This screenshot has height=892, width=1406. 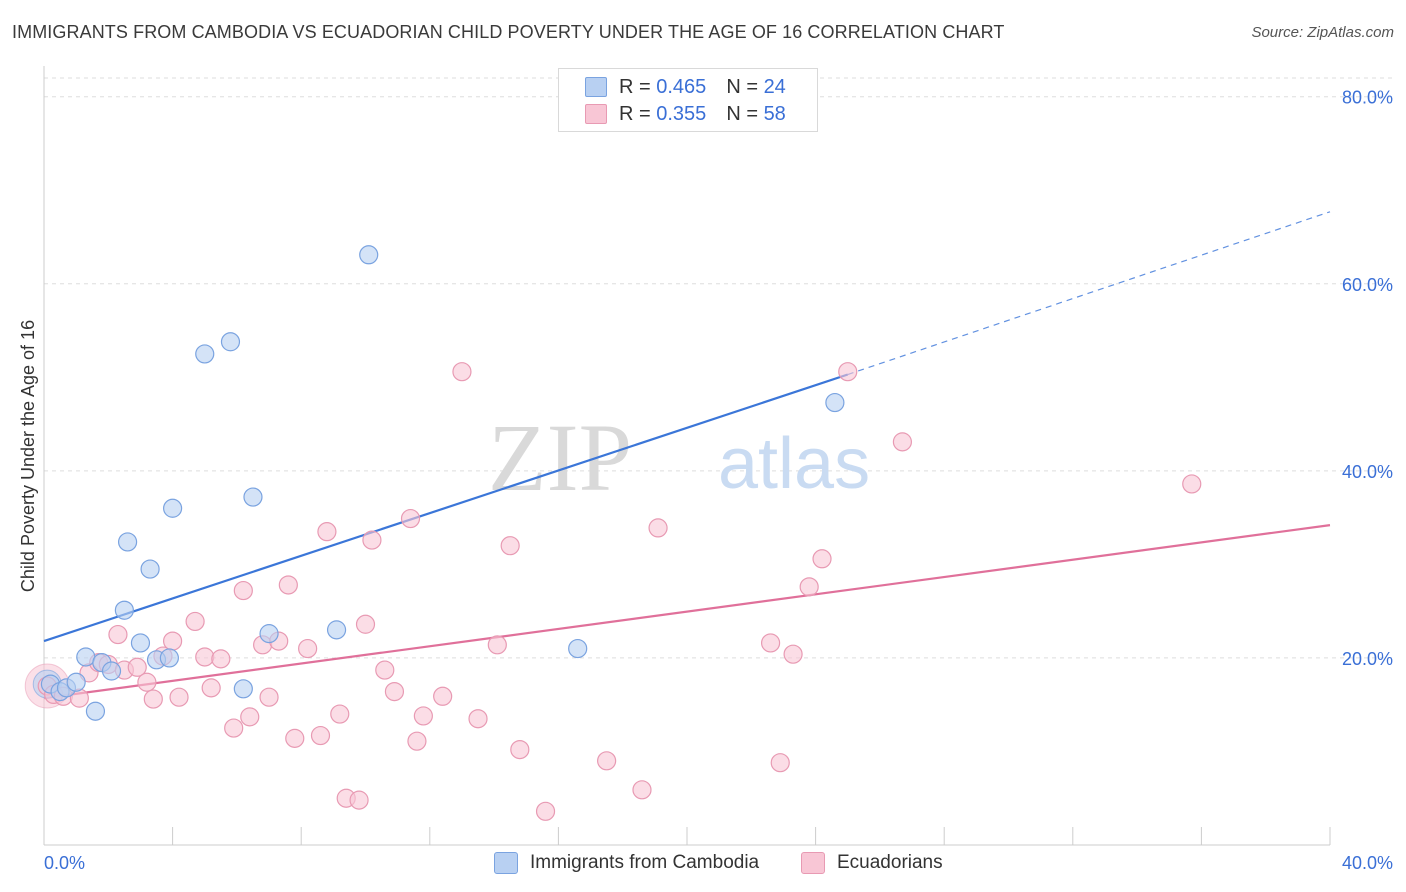 What do you see at coordinates (596, 87) in the screenshot?
I see `cambodia-swatch` at bounding box center [596, 87].